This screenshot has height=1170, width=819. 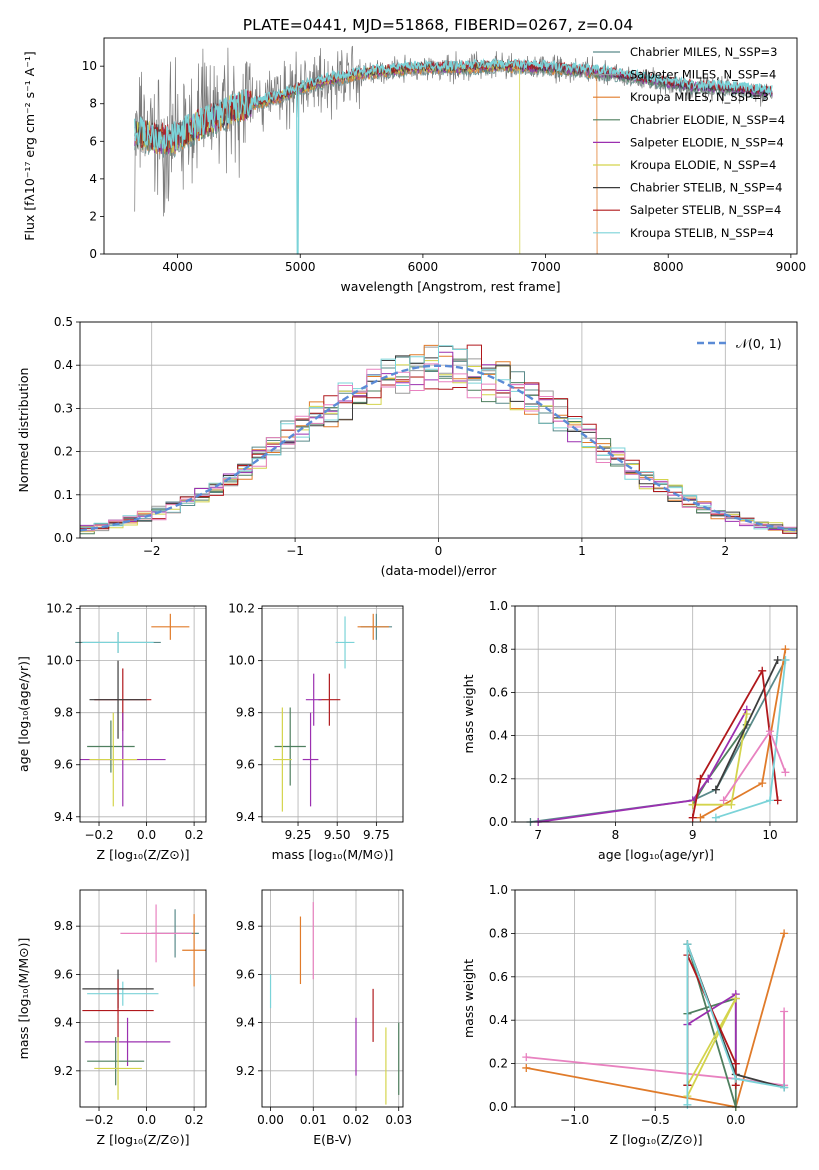 What do you see at coordinates (655, 1120) in the screenshot?
I see `x-tick-label: −0.5` at bounding box center [655, 1120].